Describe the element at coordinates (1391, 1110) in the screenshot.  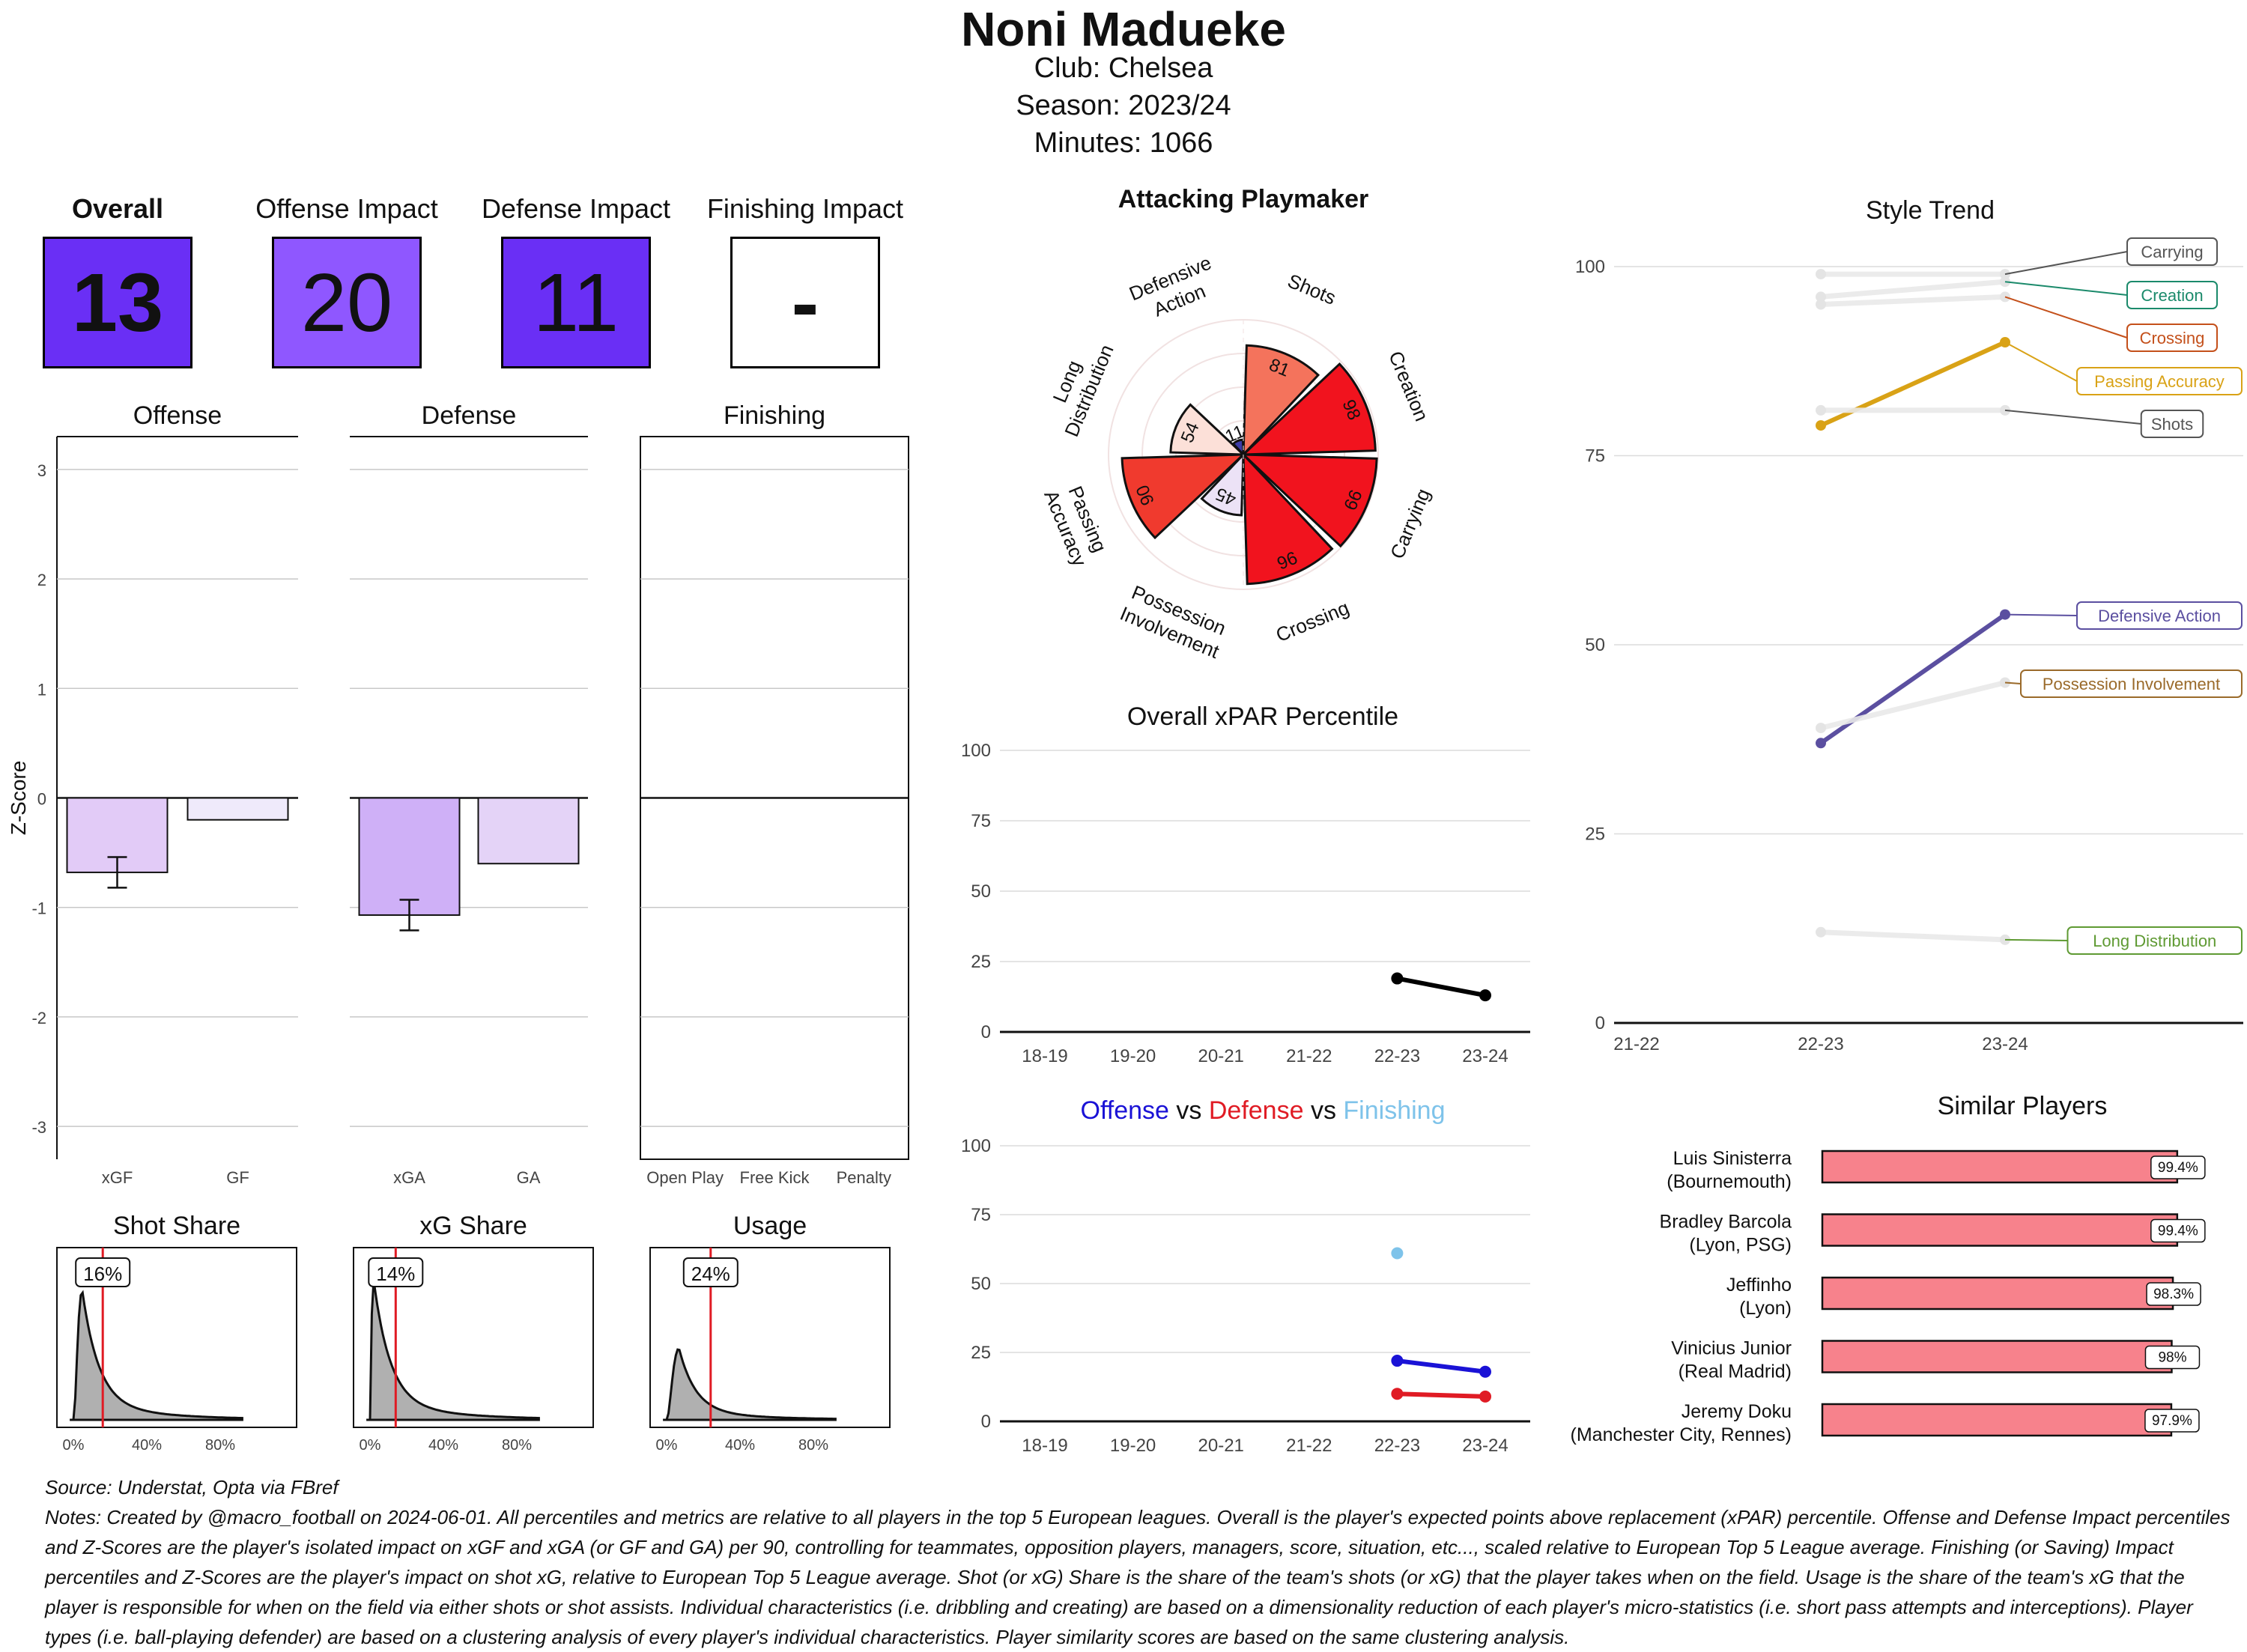
I see `title-part: Finishing` at that location.